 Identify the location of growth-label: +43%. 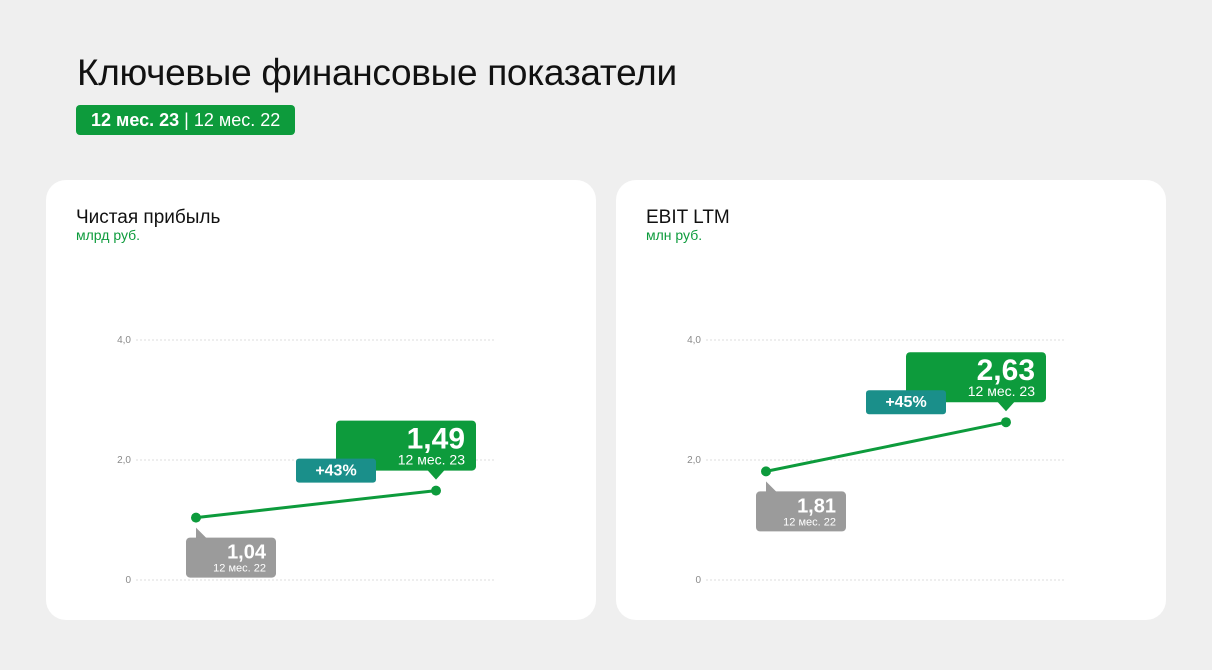
(335, 471).